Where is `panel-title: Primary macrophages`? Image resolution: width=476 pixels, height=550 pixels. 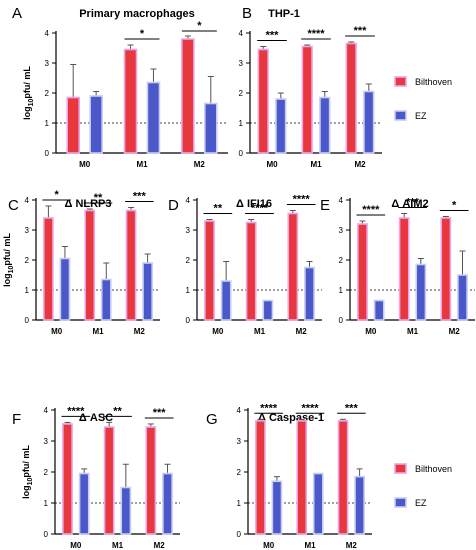 panel-title: Primary macrophages is located at coordinates (137, 14).